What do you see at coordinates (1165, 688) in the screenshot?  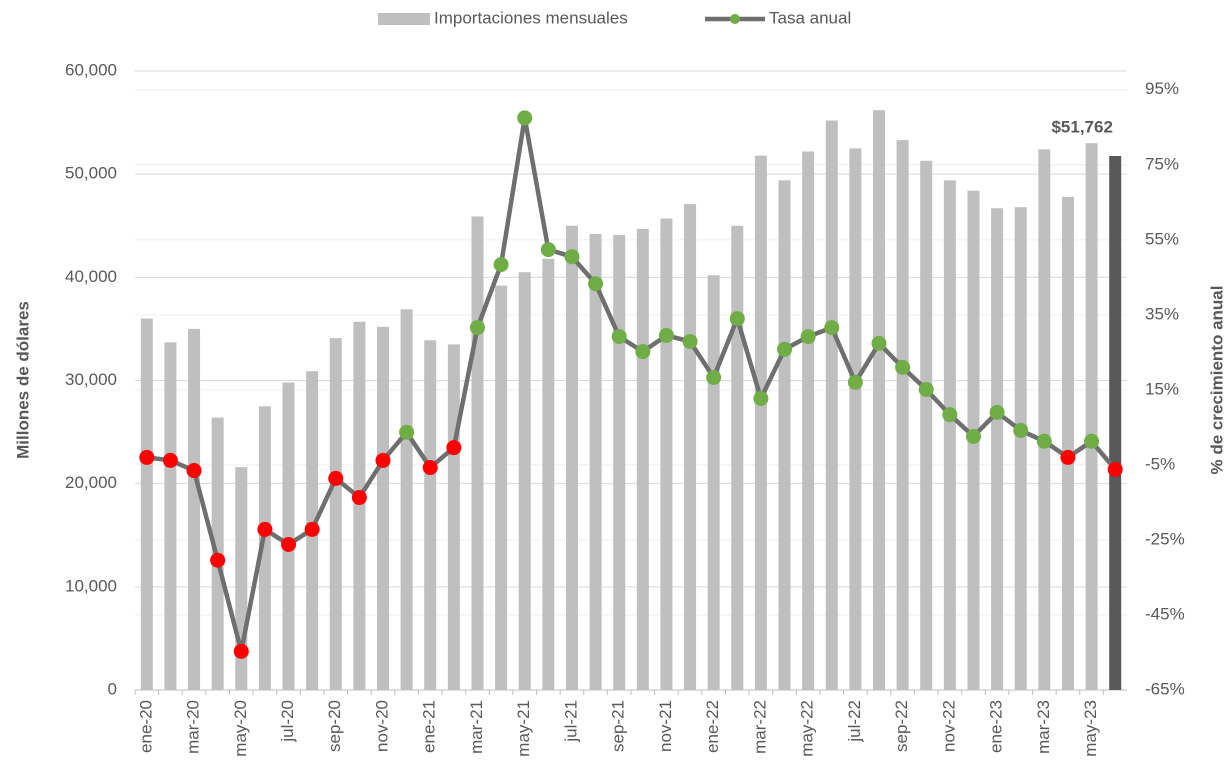 I see `y2-tick-label: -65%` at bounding box center [1165, 688].